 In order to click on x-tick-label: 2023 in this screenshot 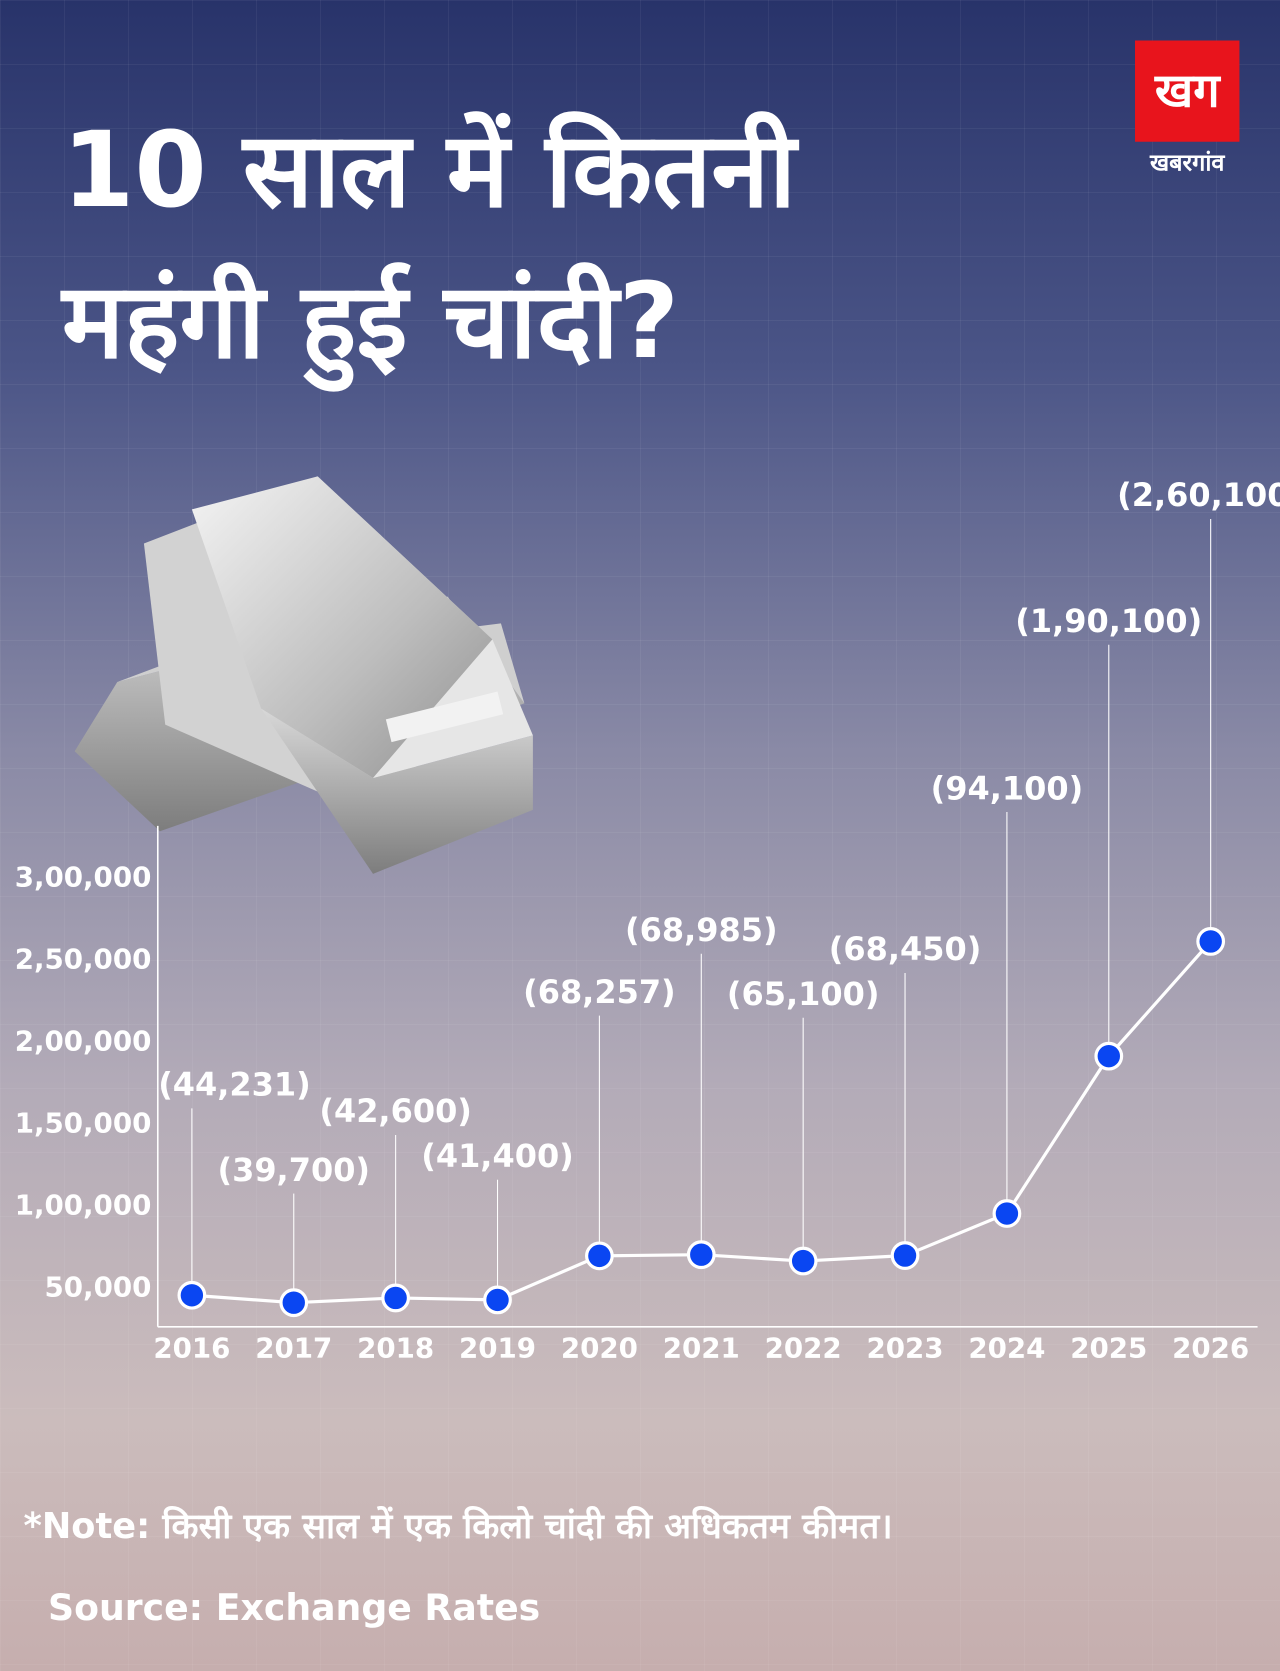, I will do `click(905, 1348)`.